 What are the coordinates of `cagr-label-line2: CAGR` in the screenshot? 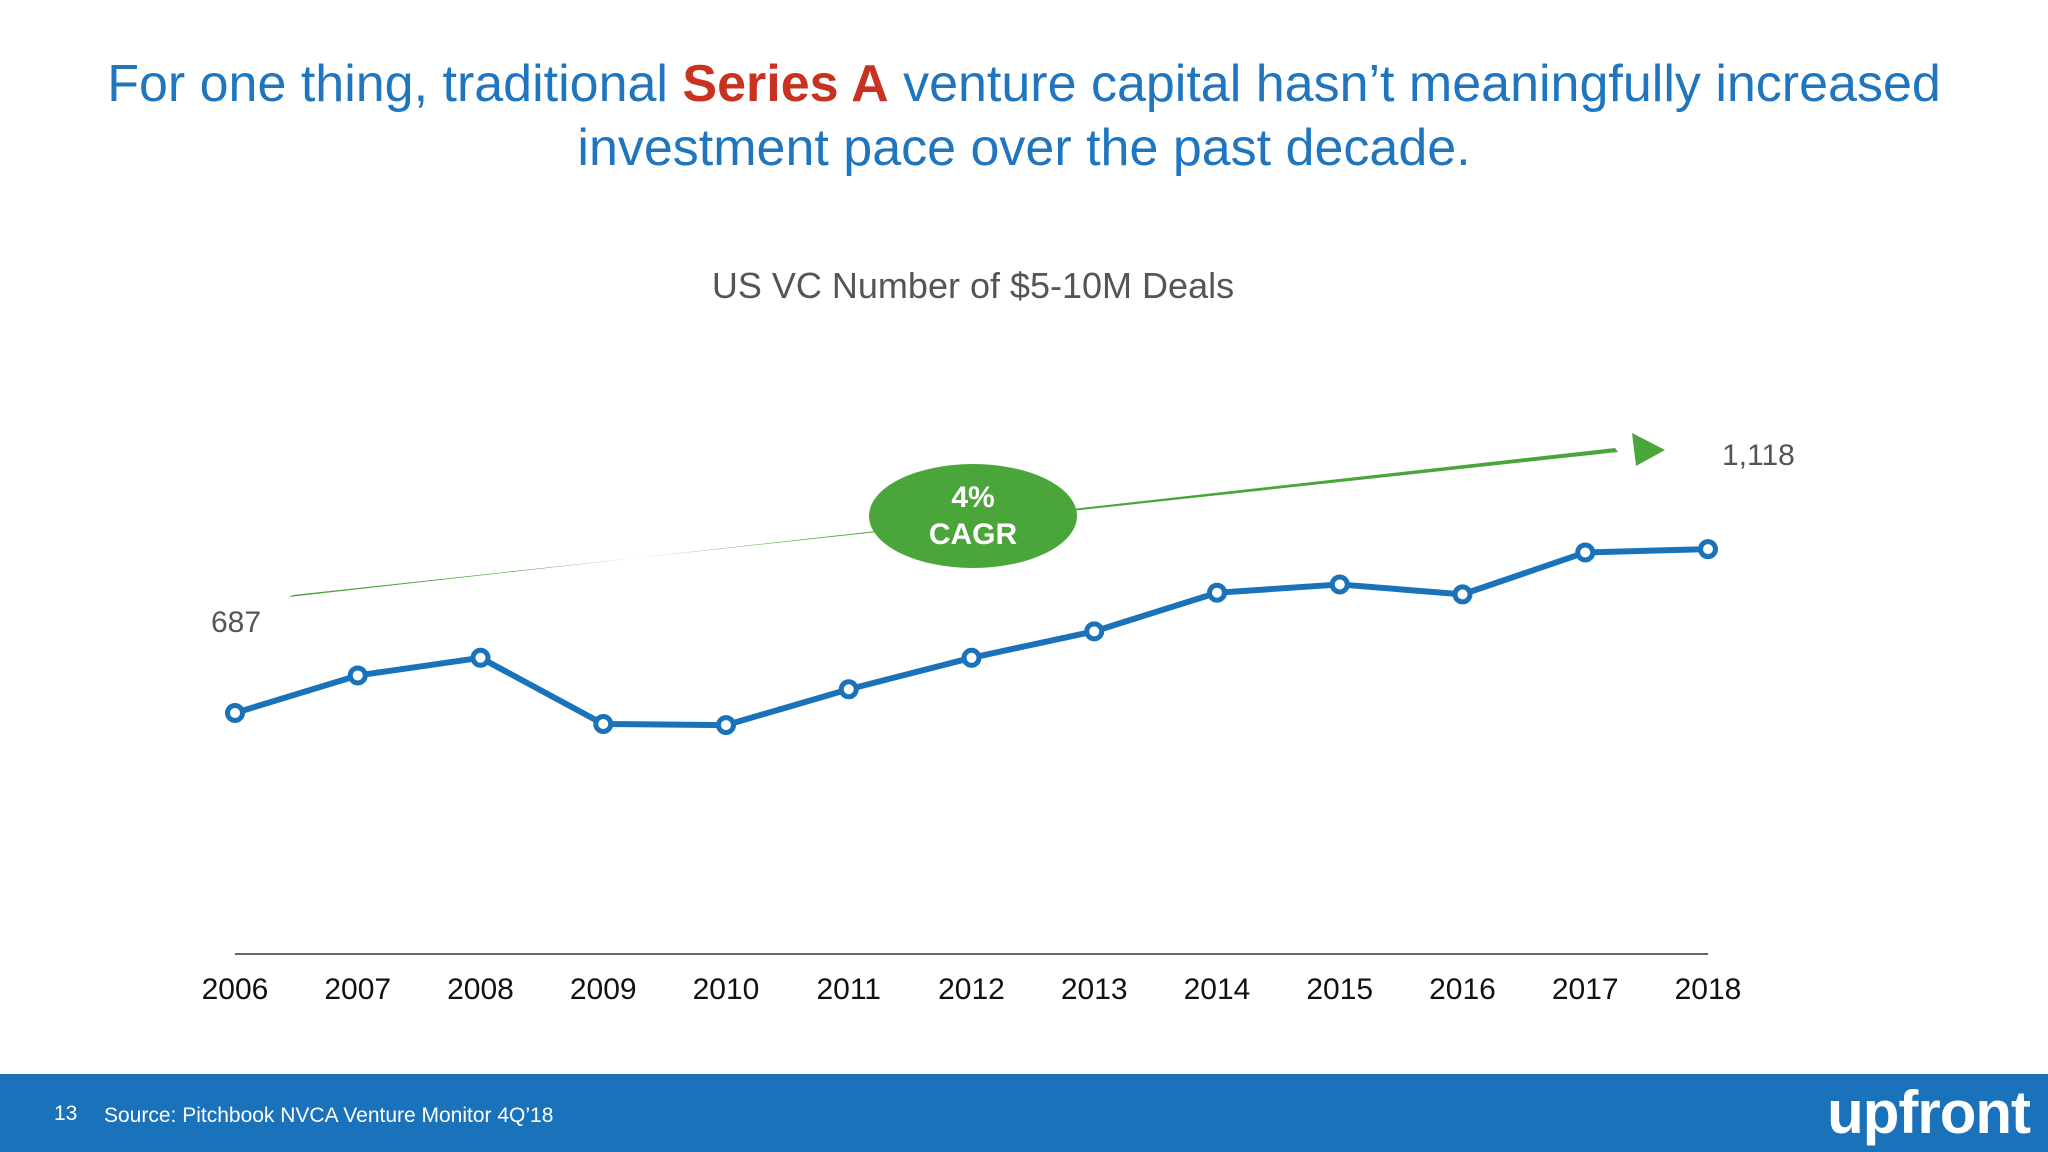 It's located at (973, 534).